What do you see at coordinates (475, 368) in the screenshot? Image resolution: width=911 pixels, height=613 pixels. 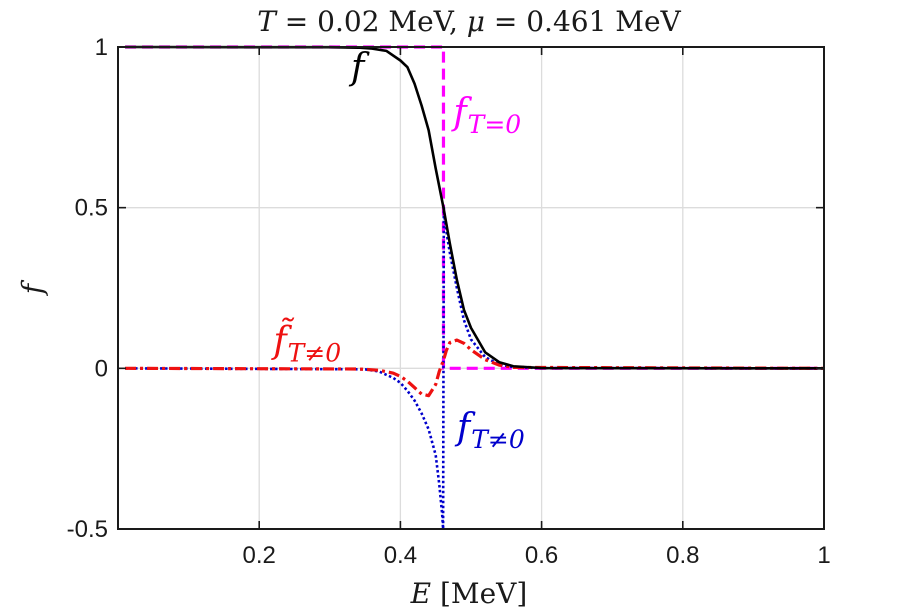 I see `series-line-ftilde-tneq0` at bounding box center [475, 368].